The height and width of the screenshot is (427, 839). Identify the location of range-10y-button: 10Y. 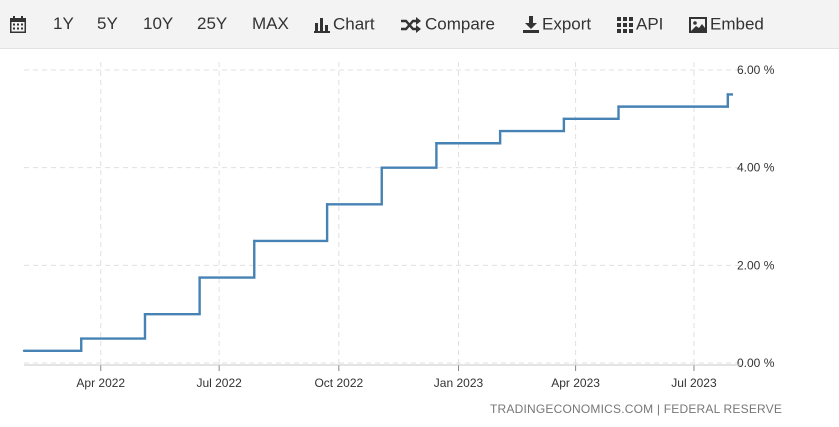
(158, 23).